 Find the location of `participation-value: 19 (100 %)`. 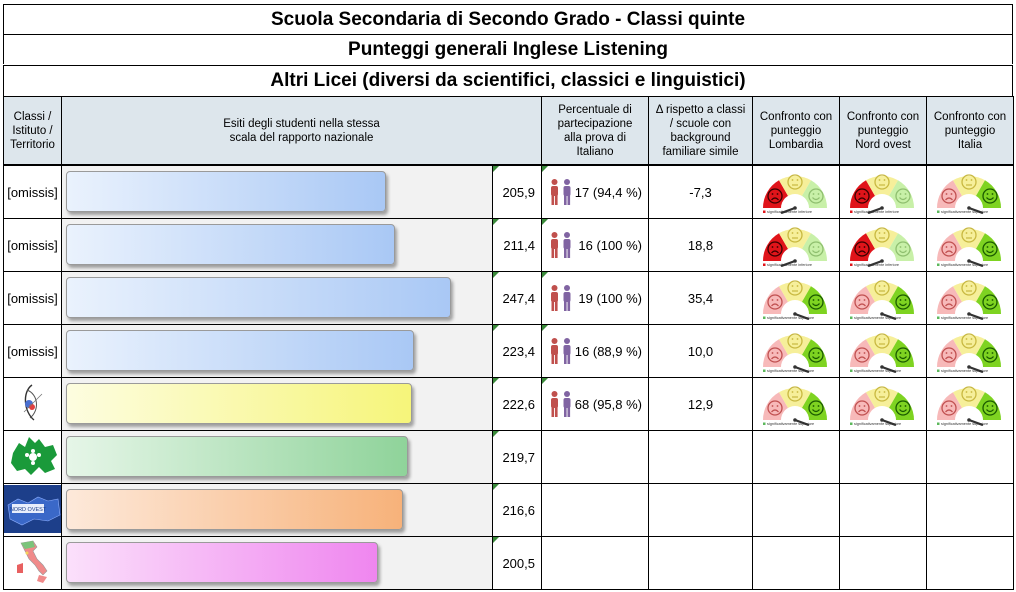

participation-value: 19 (100 %) is located at coordinates (610, 298).